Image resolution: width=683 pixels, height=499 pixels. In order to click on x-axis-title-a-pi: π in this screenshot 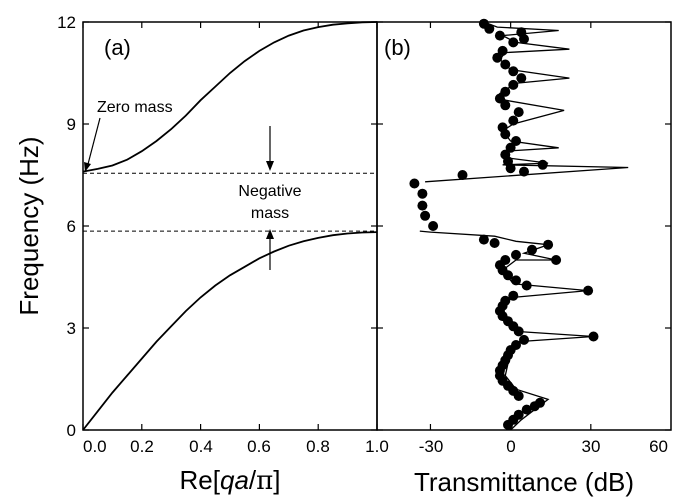, I will do `click(264, 481)`.